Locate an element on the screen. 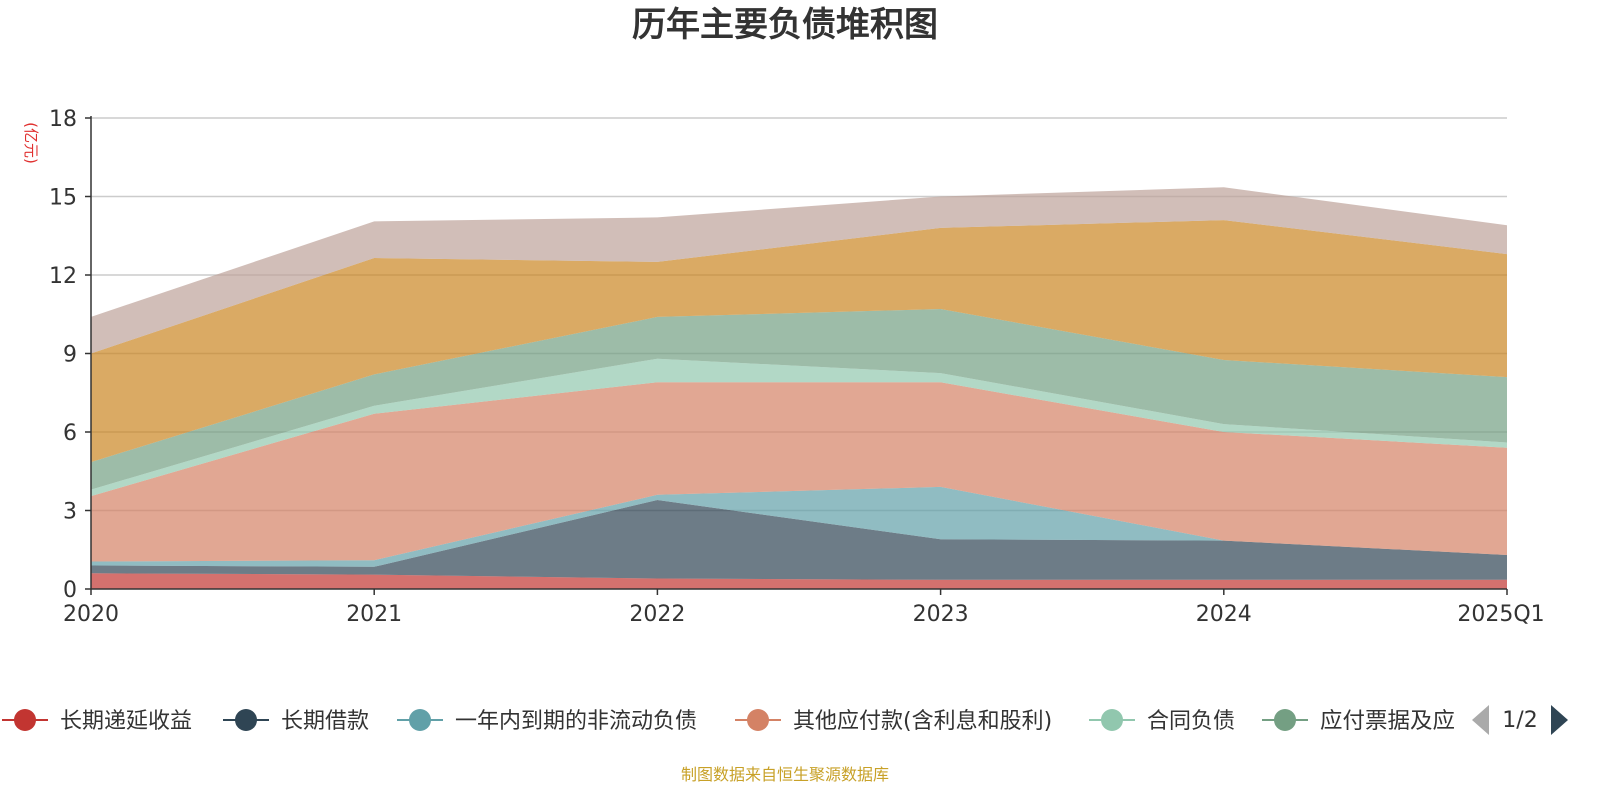 This screenshot has width=1600, height=800. x-tick-label: 2025Q1 is located at coordinates (1500, 614).